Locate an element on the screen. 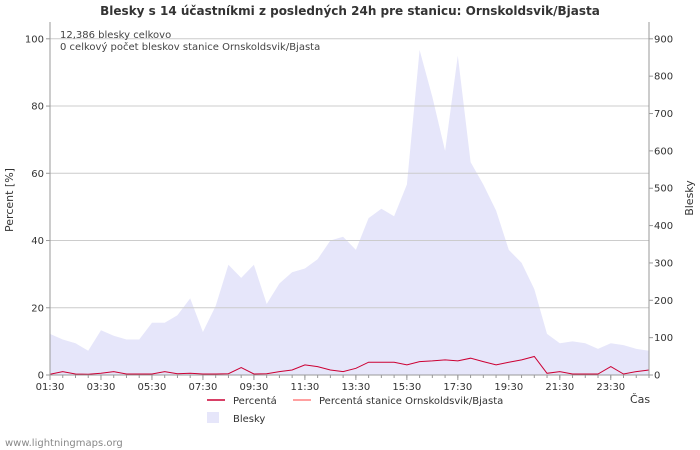  y-right-tick-label: 300 is located at coordinates (663, 263).